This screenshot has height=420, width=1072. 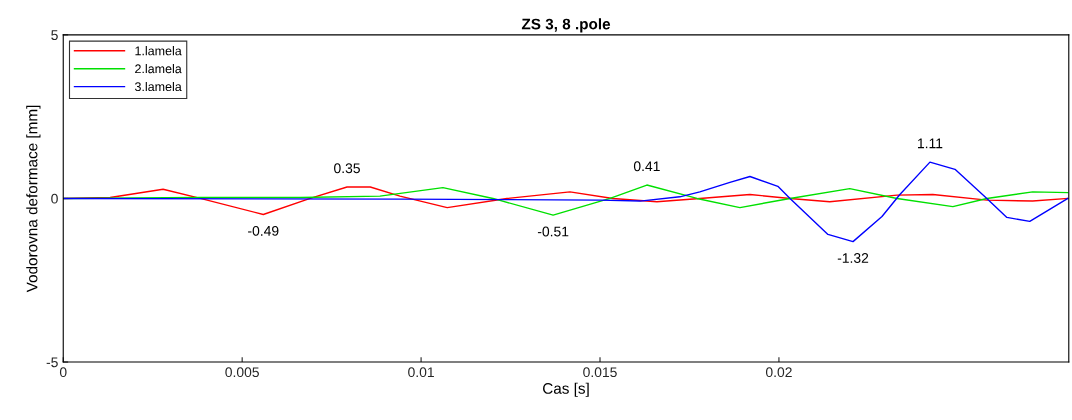 What do you see at coordinates (242, 372) in the screenshot?
I see `x-tick-label: 0.005` at bounding box center [242, 372].